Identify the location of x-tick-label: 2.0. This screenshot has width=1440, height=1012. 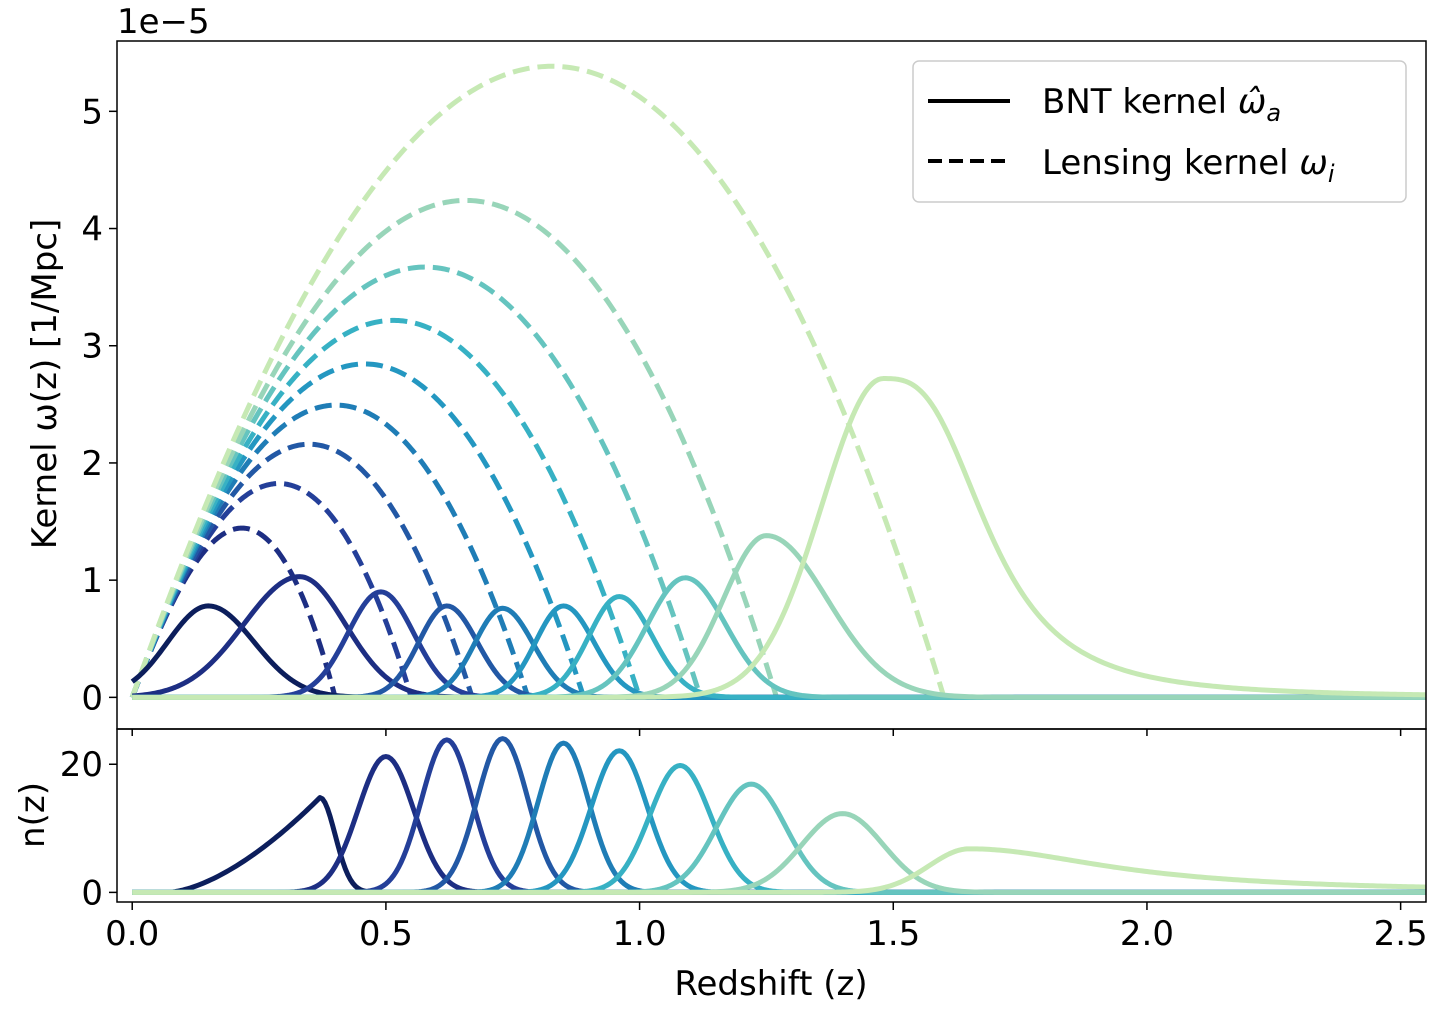
(1147, 934).